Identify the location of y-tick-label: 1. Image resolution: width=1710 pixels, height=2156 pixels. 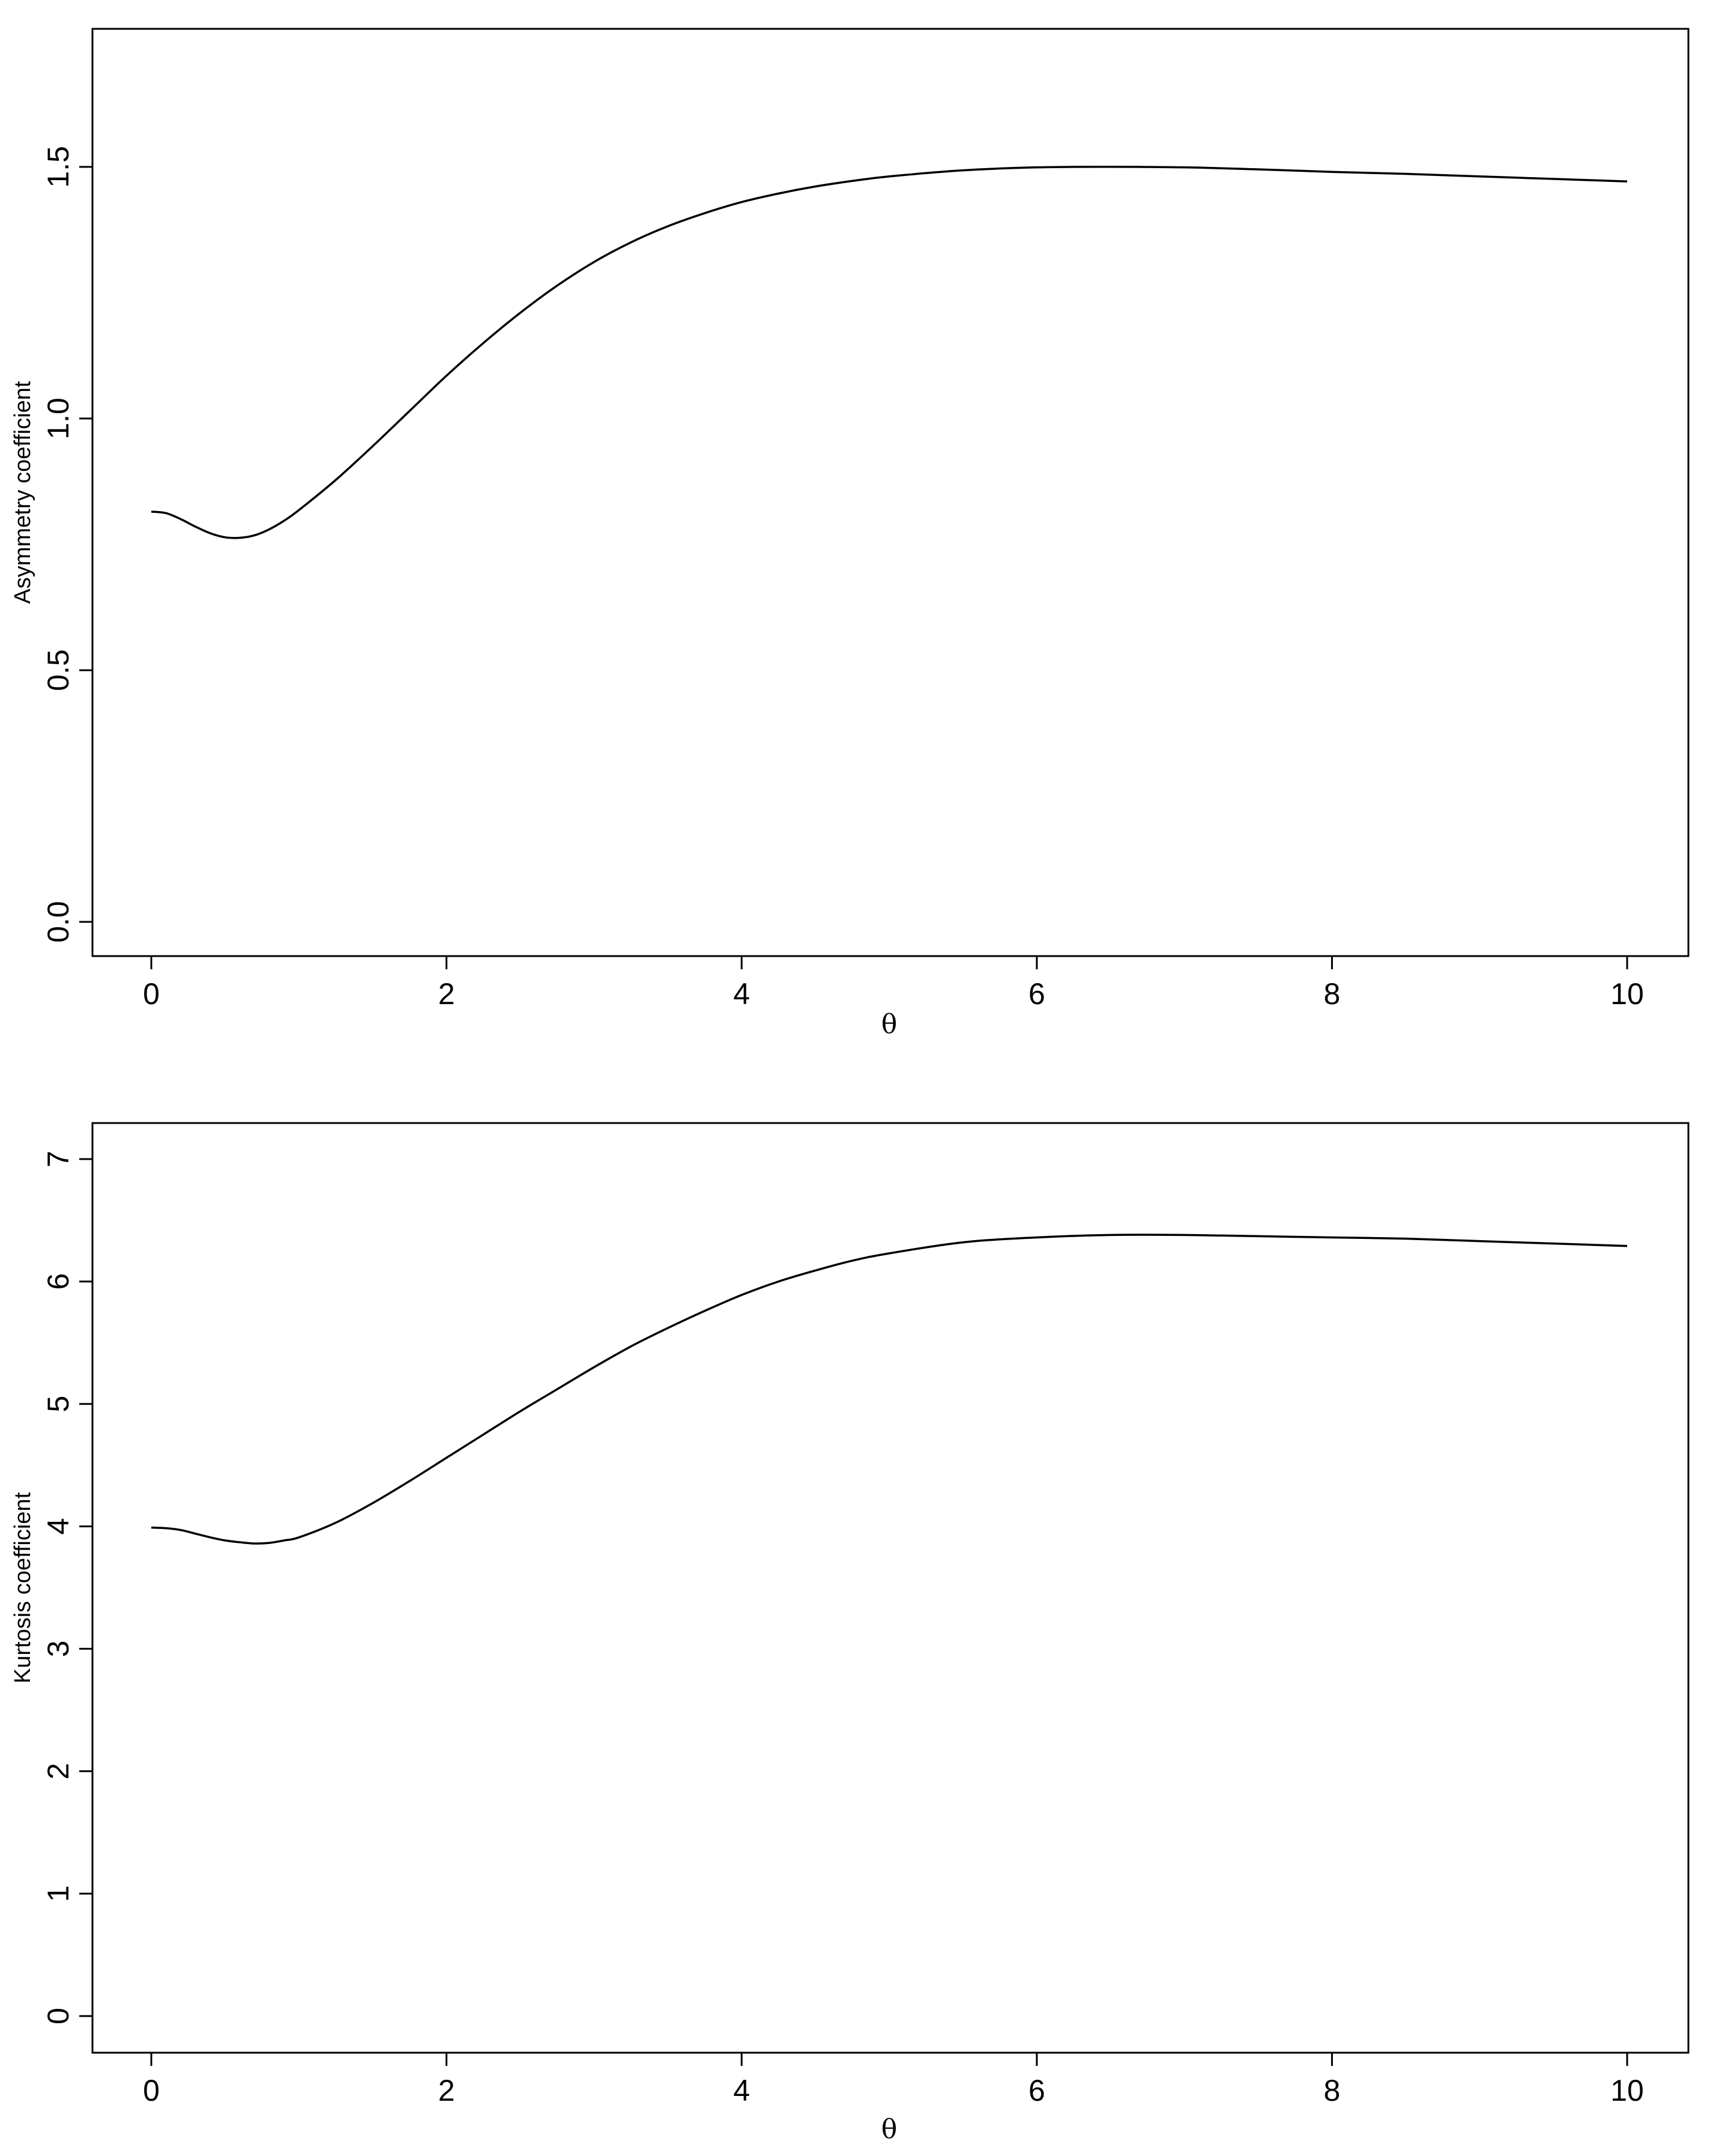
(58, 1894).